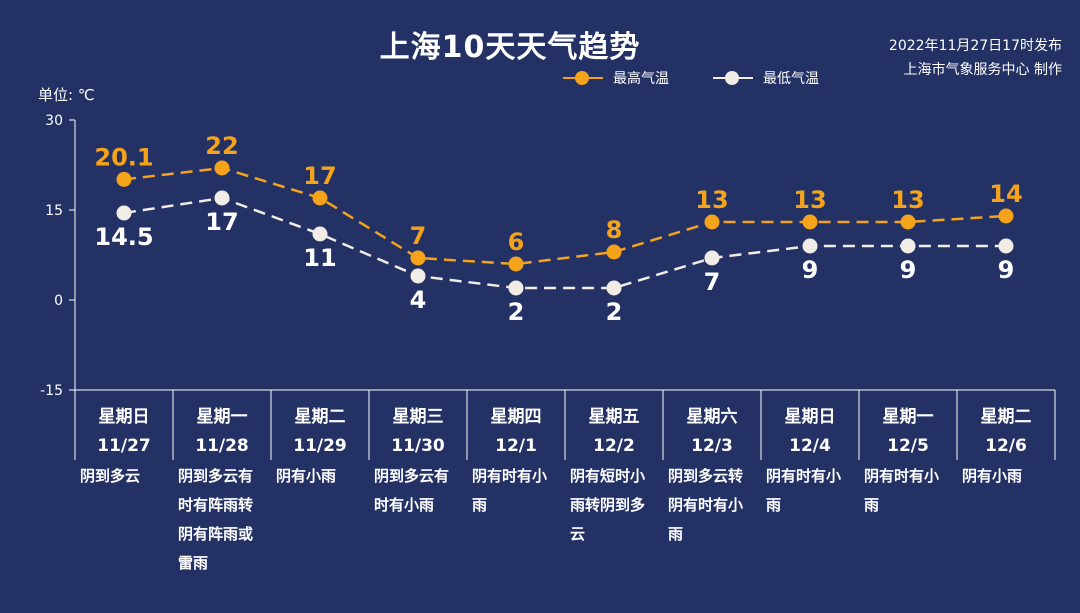  Describe the element at coordinates (54, 121) in the screenshot. I see `y-tick-label: 30` at that location.